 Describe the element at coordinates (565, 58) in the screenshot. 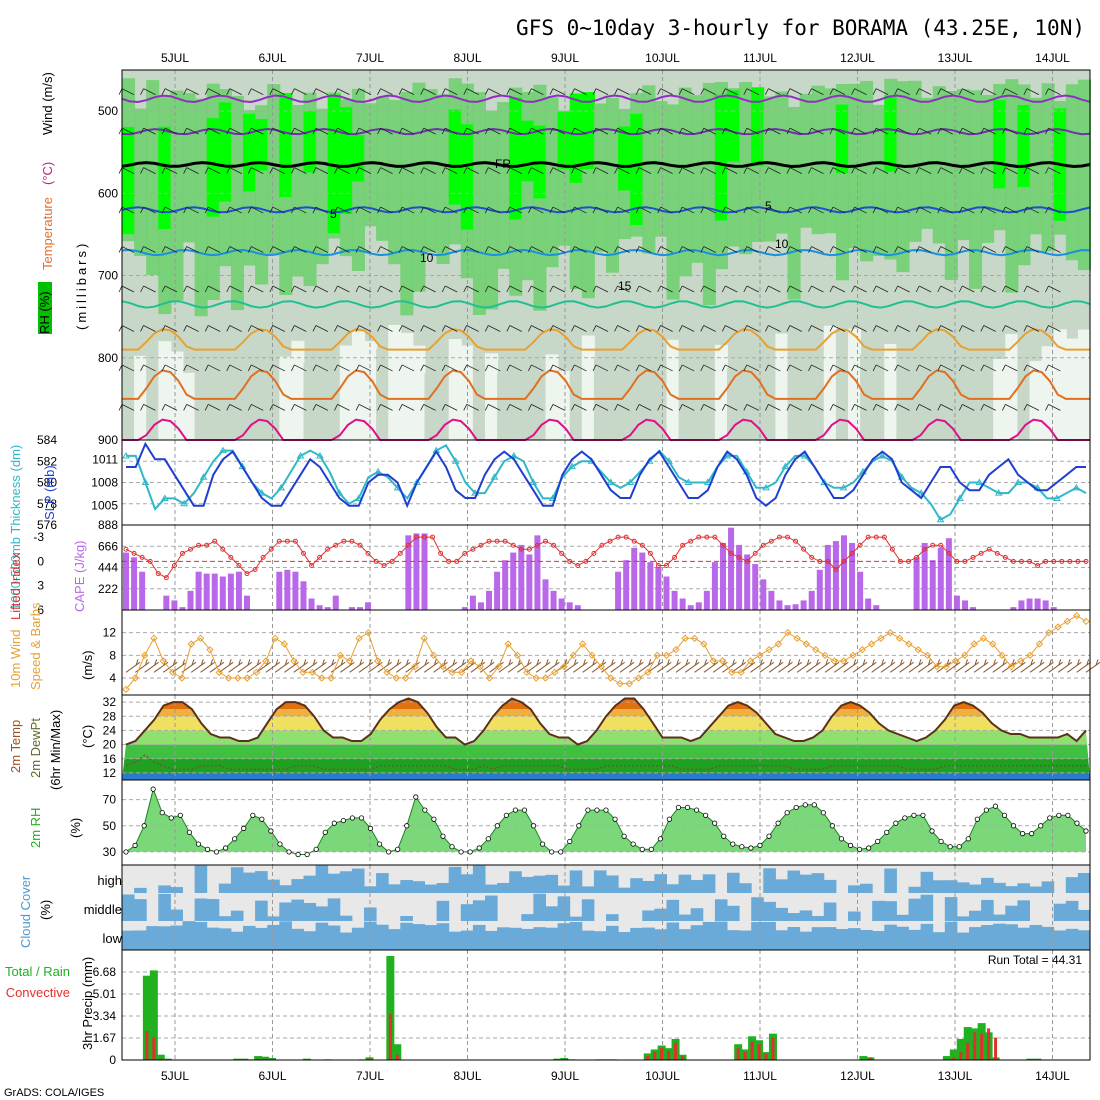

I see `top-date-label: 9JUL` at that location.